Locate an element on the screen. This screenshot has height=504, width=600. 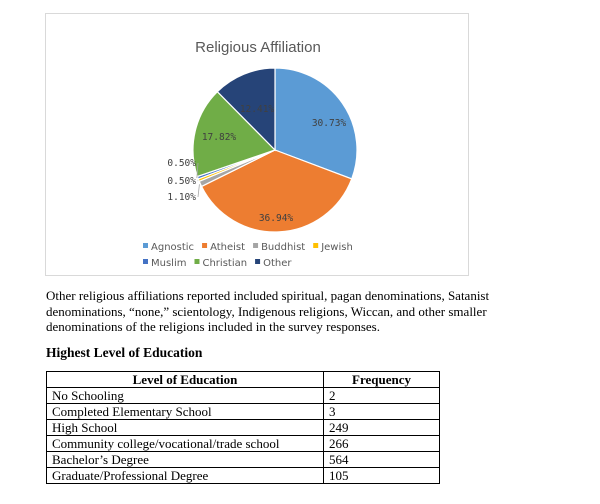
column-header-frequency: Frequency is located at coordinates (381, 379).